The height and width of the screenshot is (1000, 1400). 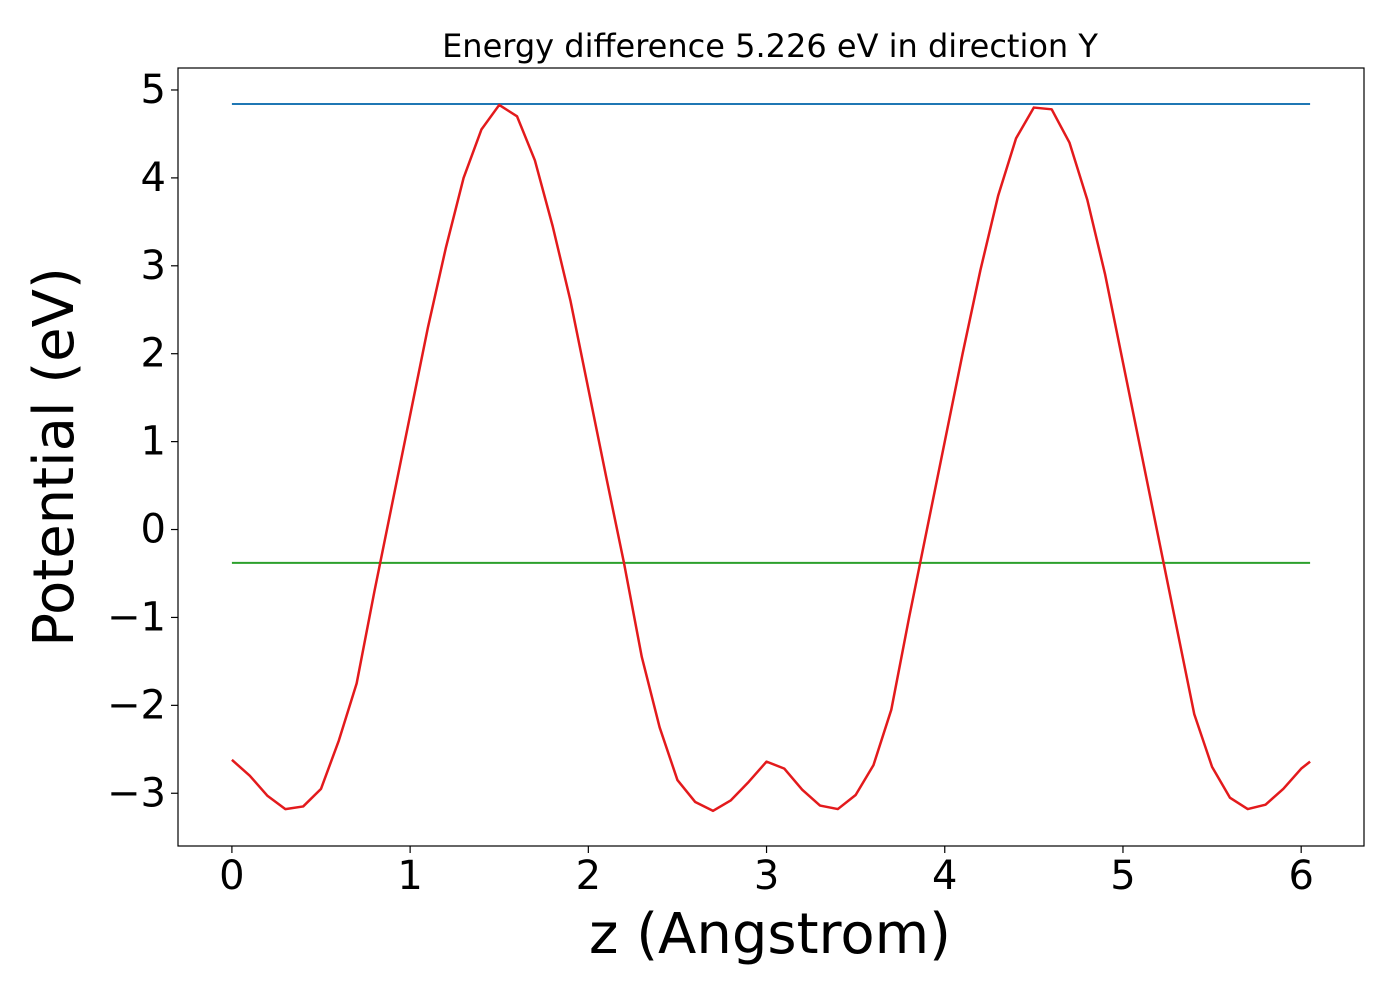 I want to click on x-tick-label: 0, so click(x=231, y=876).